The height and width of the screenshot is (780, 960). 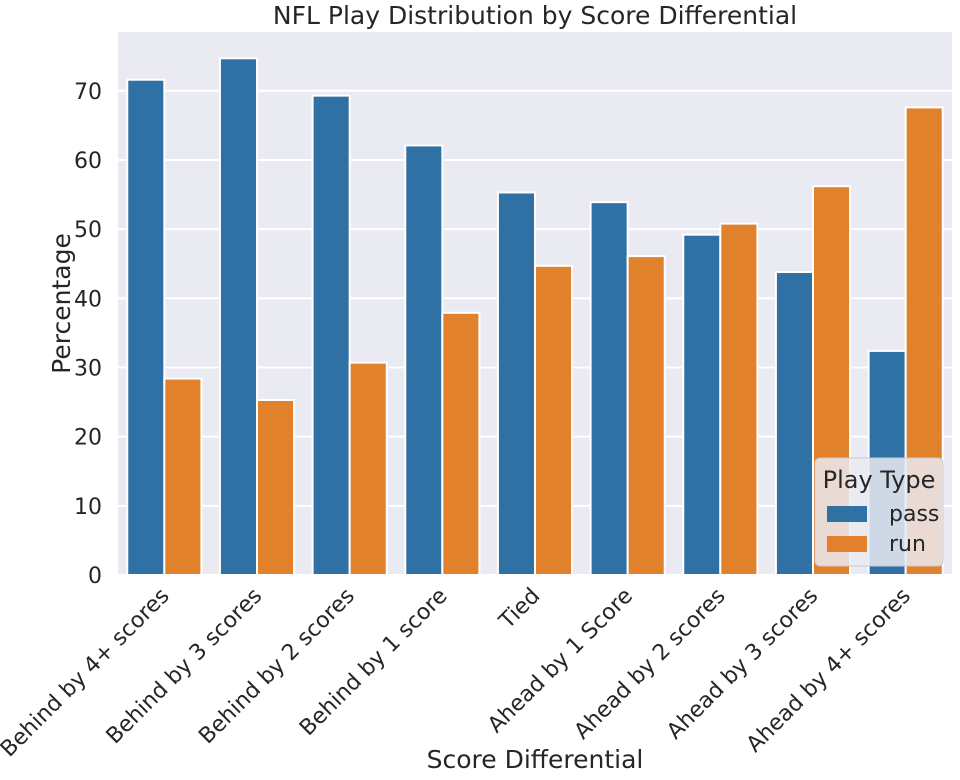 What do you see at coordinates (650, 664) in the screenshot?
I see `x-tick-label: Ahead by 2 scores` at bounding box center [650, 664].